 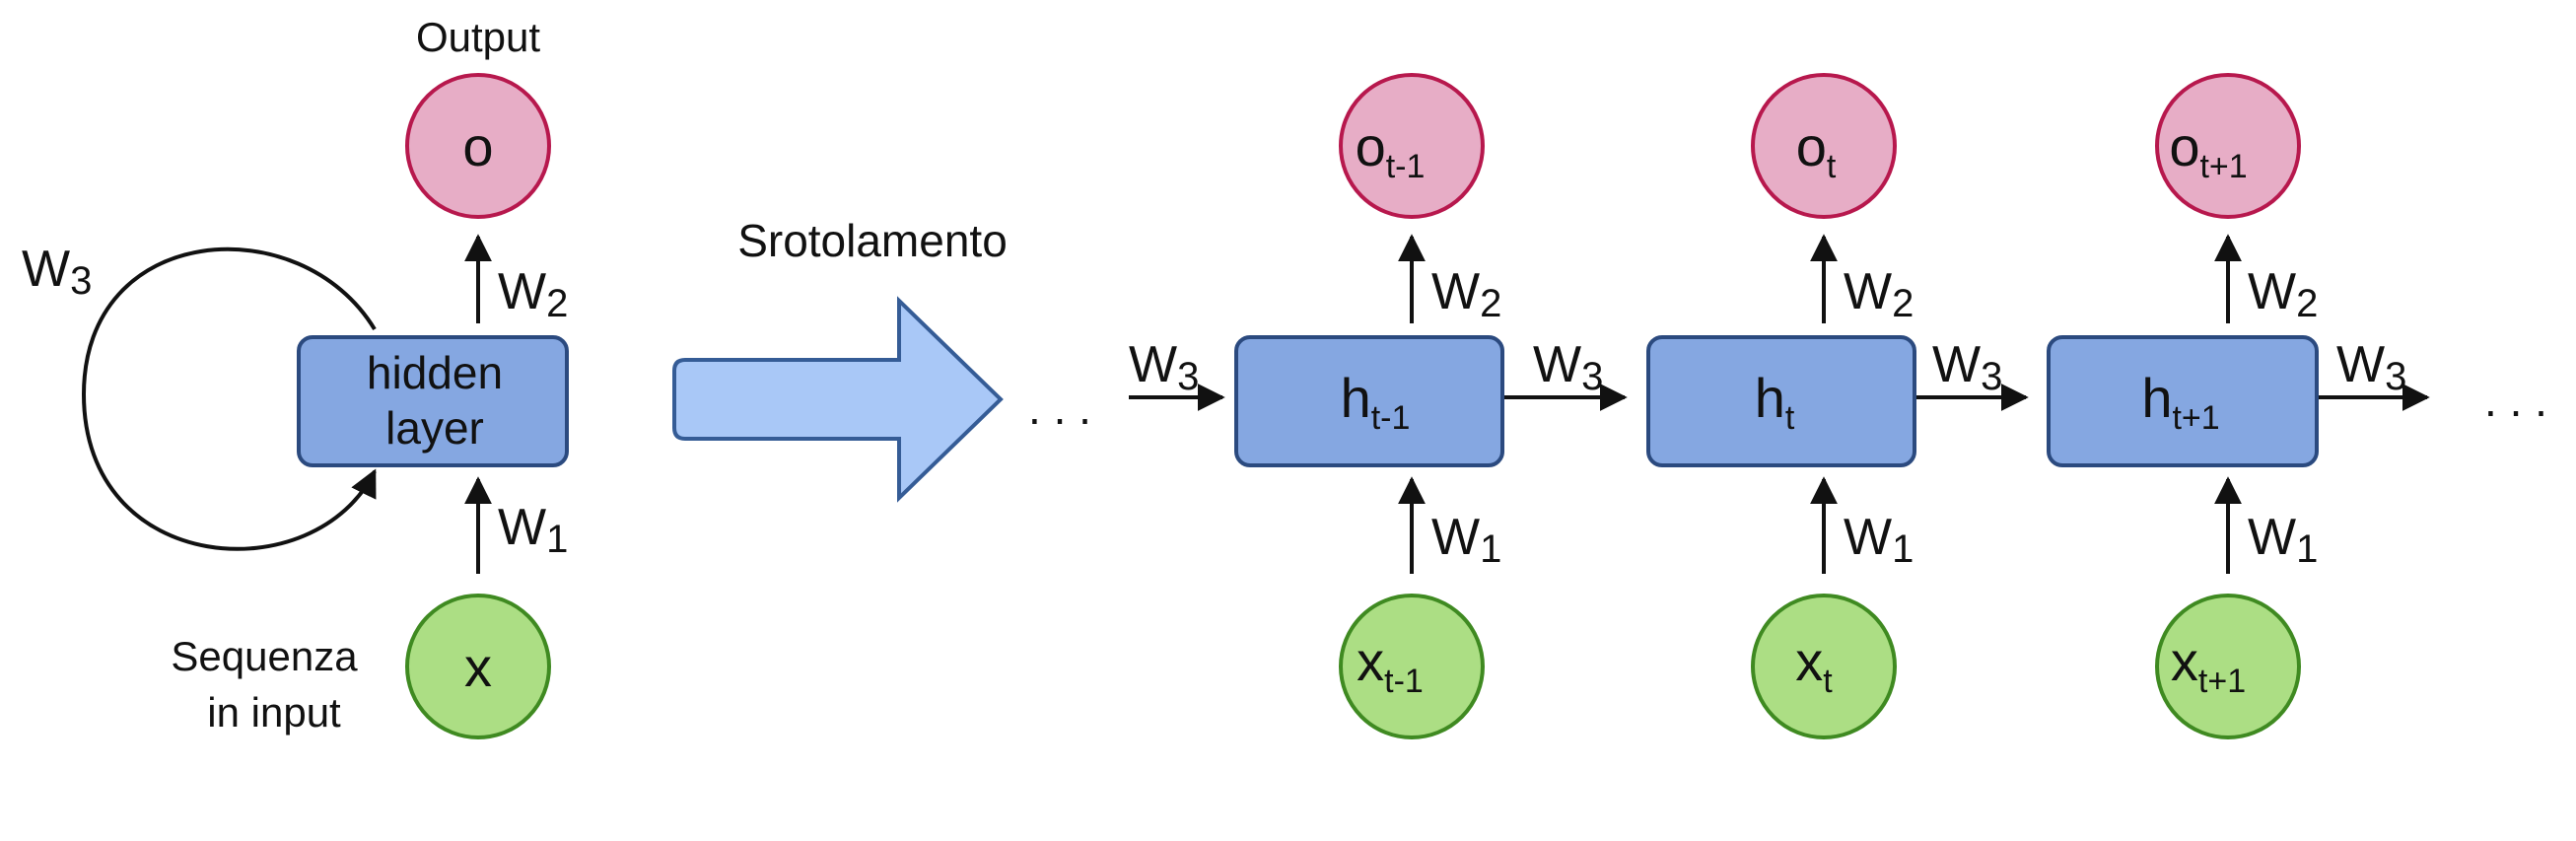 I want to click on output-node-label: ot+1, so click(x=2208, y=150).